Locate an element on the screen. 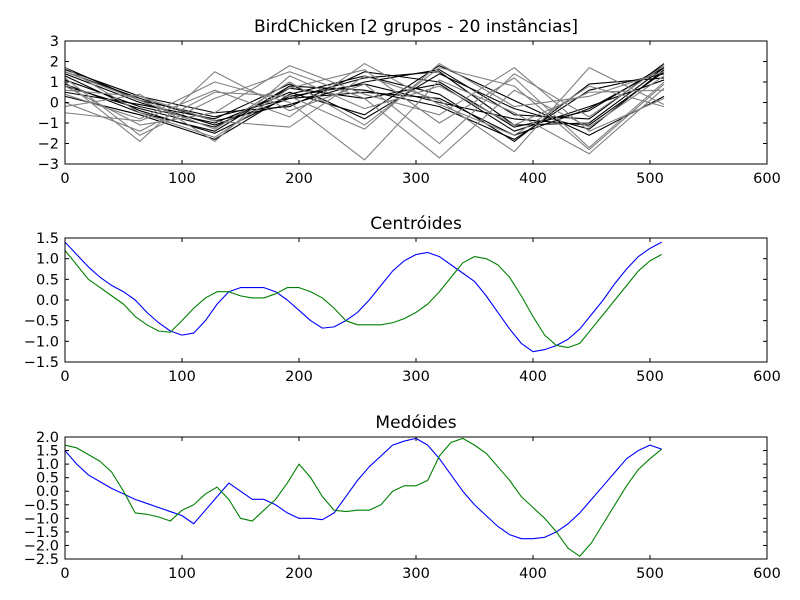  y-tick-label: 2.0 is located at coordinates (47, 438).